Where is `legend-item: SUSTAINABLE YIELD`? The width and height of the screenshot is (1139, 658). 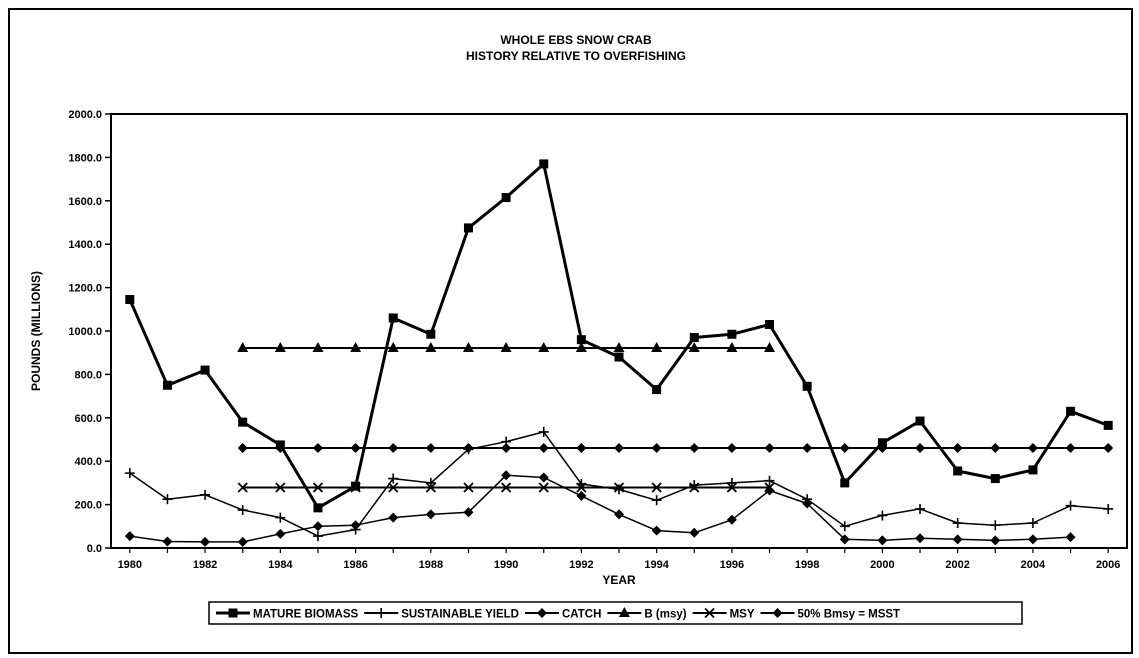 legend-item: SUSTAINABLE YIELD is located at coordinates (441, 614).